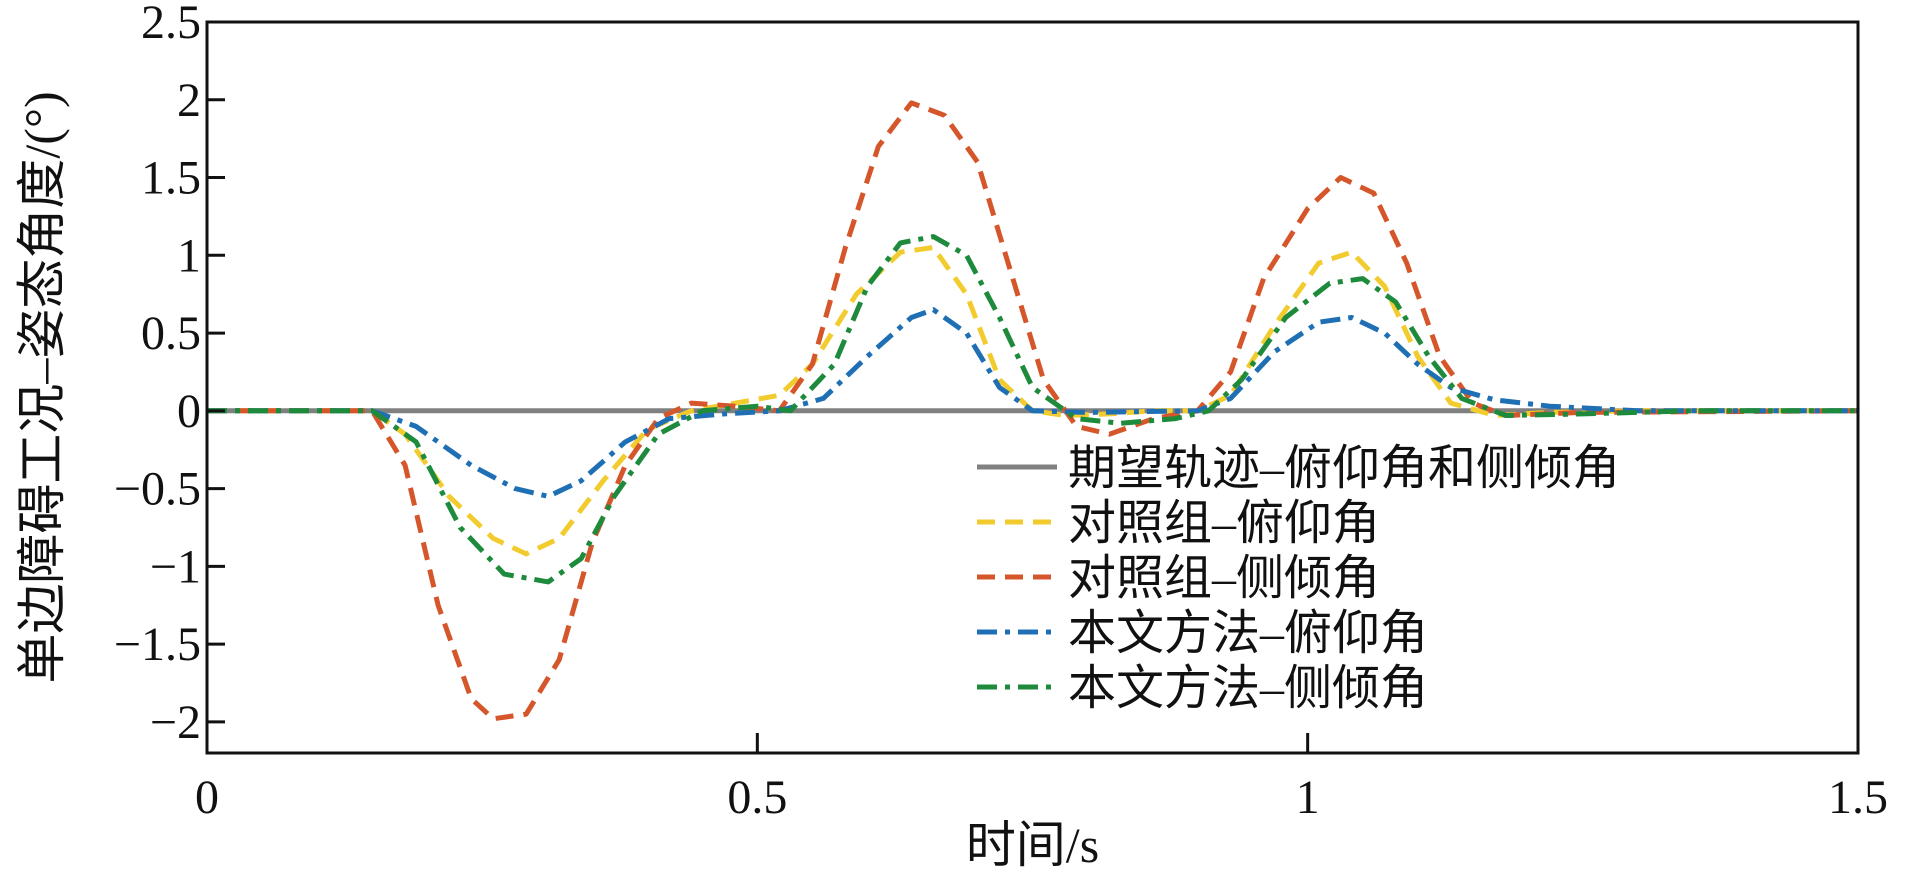 The image size is (1906, 881). What do you see at coordinates (1248, 633) in the screenshot?
I see `legend-label-4: 本文方法–俯仰角` at bounding box center [1248, 633].